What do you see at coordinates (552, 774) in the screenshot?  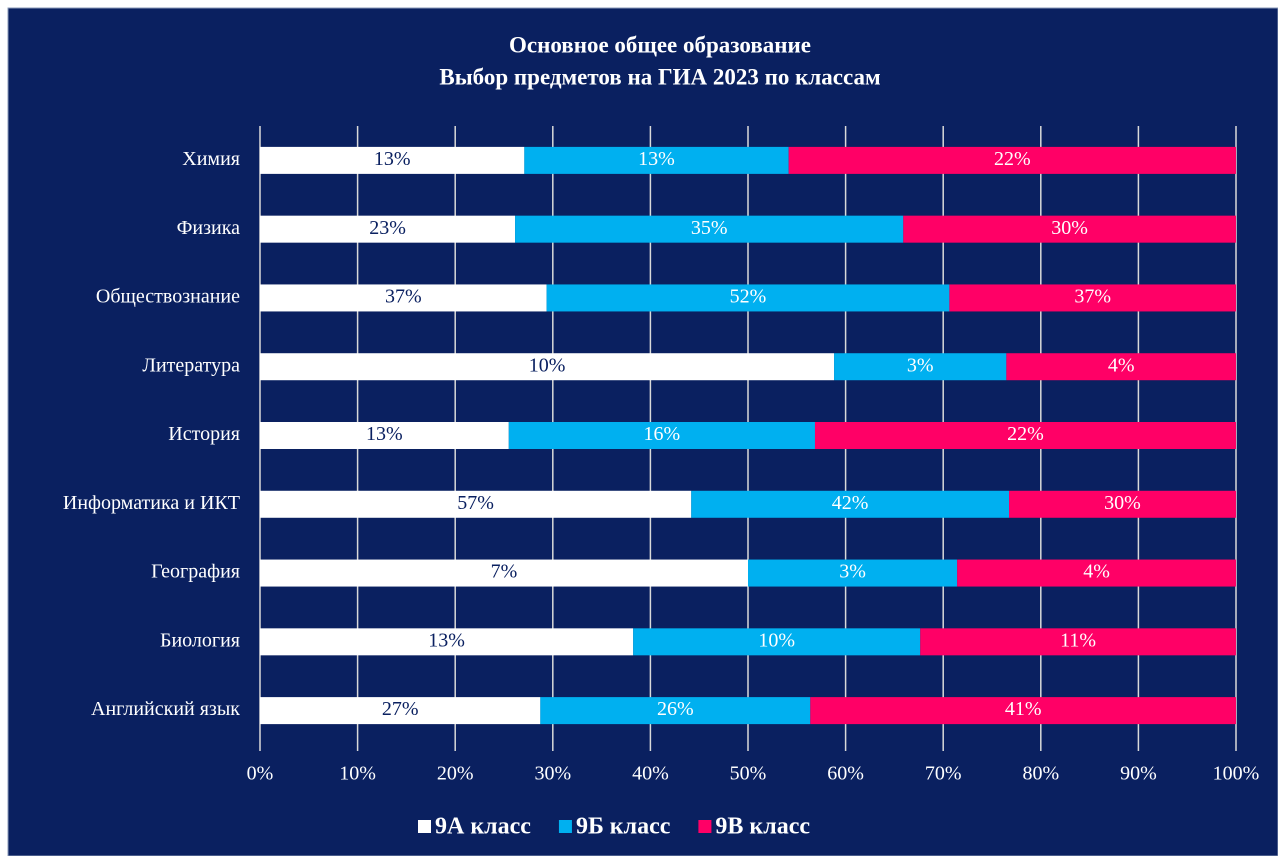 I see `x-tick-label: 30%` at bounding box center [552, 774].